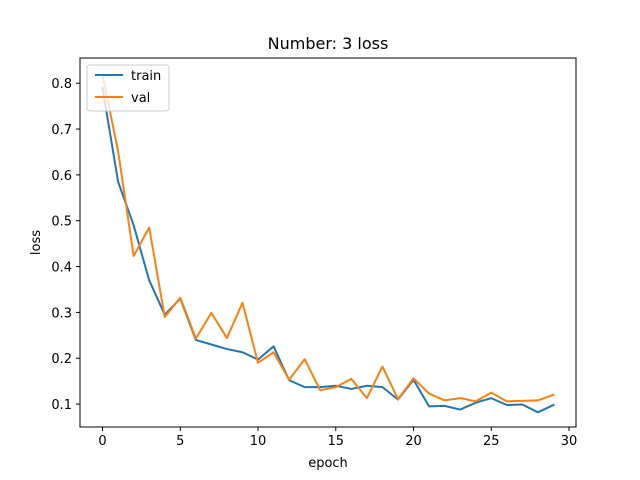 The image size is (640, 480). I want to click on x-tick-label: 0, so click(102, 441).